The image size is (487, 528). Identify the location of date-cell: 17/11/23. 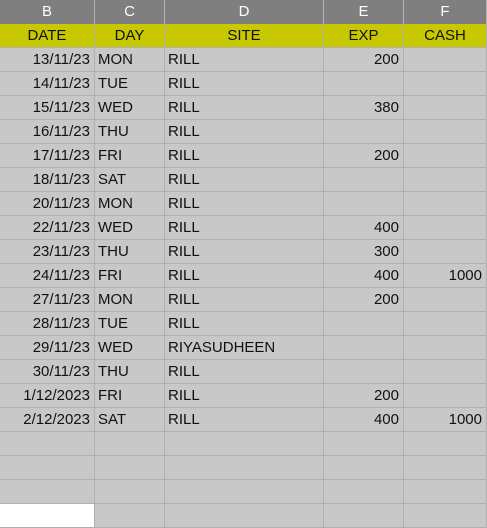
(47, 156).